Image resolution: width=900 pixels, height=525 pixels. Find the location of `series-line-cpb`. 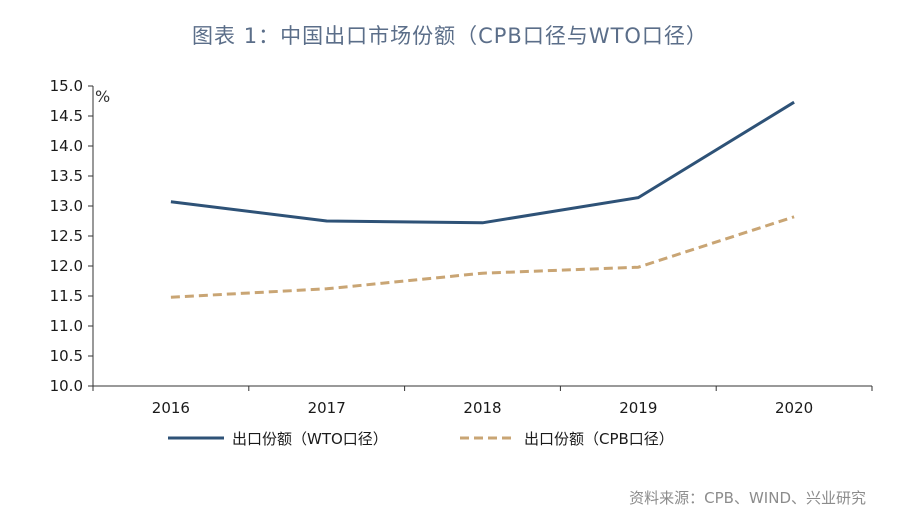

series-line-cpb is located at coordinates (482, 257).